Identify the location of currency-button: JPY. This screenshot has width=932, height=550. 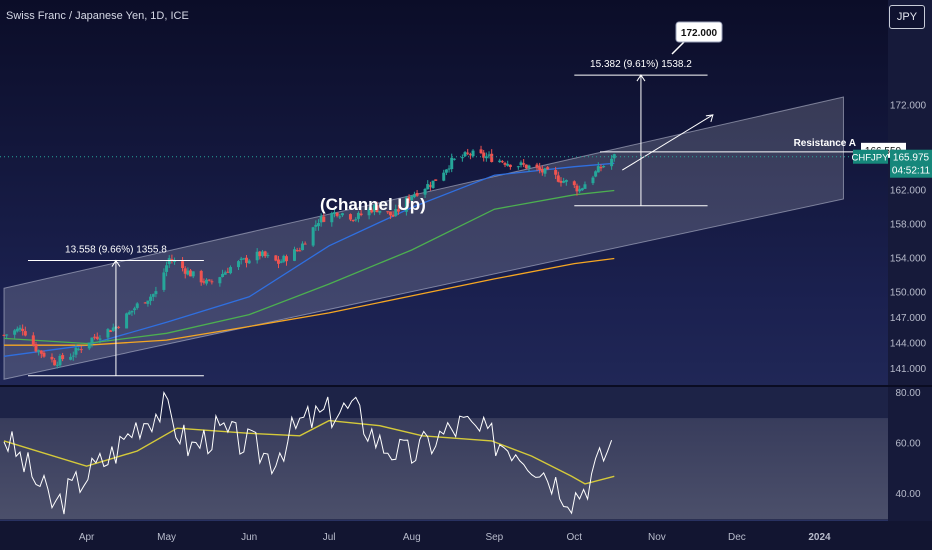
(907, 17).